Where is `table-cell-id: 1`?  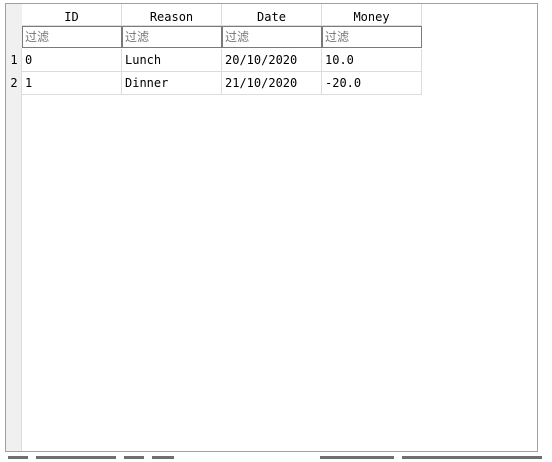 table-cell-id: 1 is located at coordinates (72, 83).